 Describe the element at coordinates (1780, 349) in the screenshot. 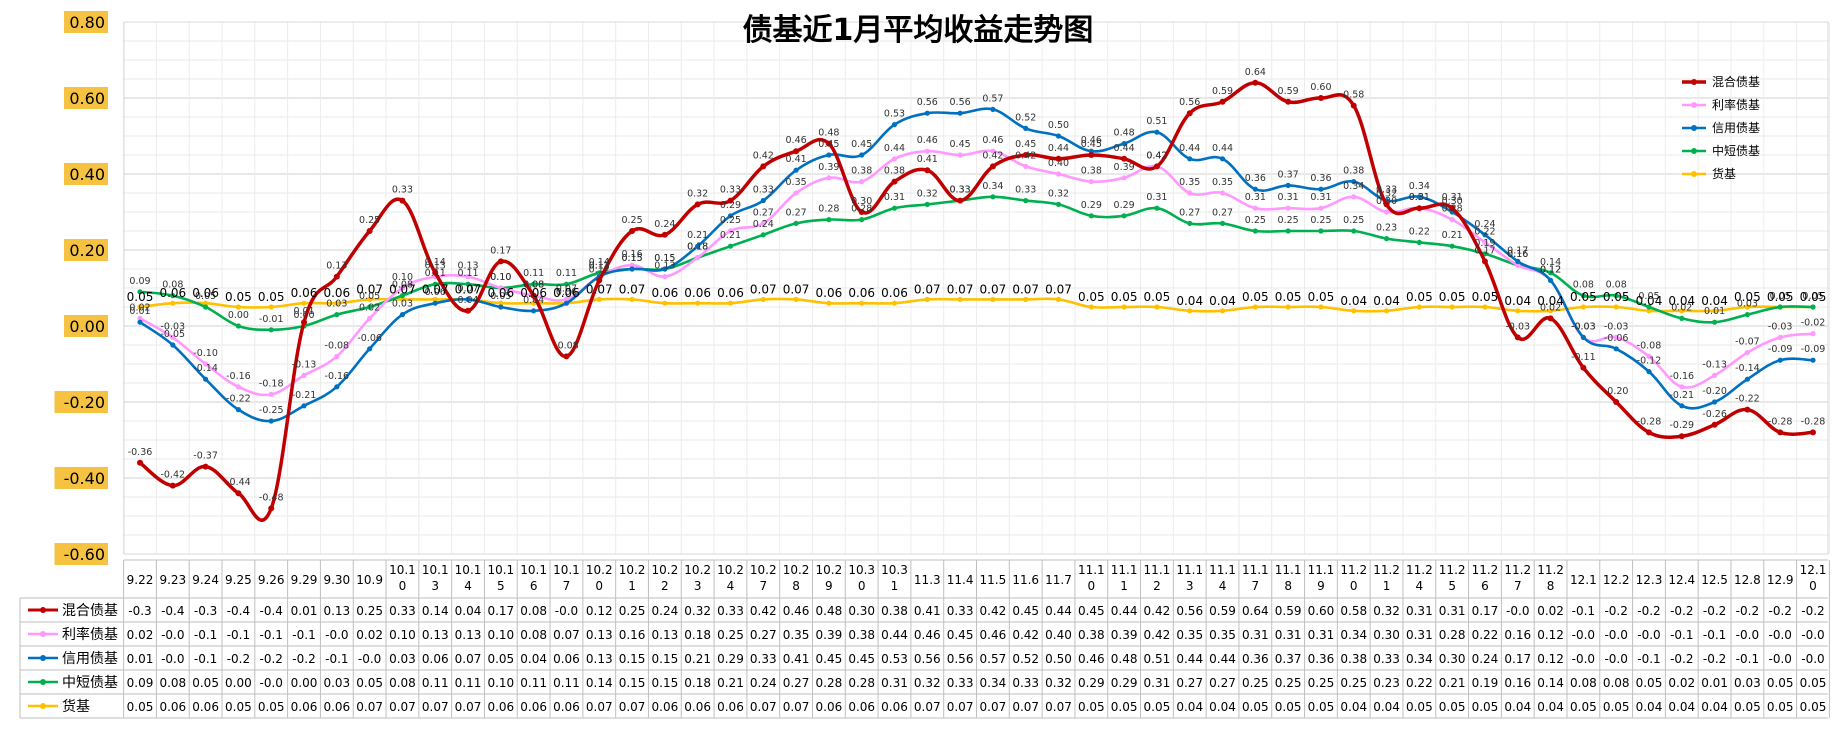

I see `series-3-data-label: -0.09` at that location.